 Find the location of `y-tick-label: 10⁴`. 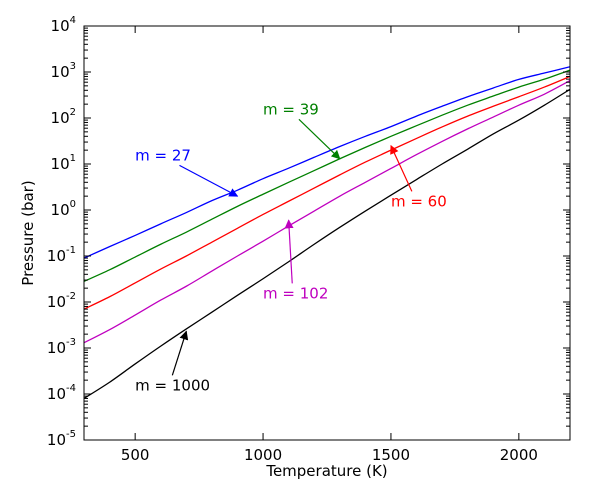

y-tick-label: 10⁴ is located at coordinates (63, 25).